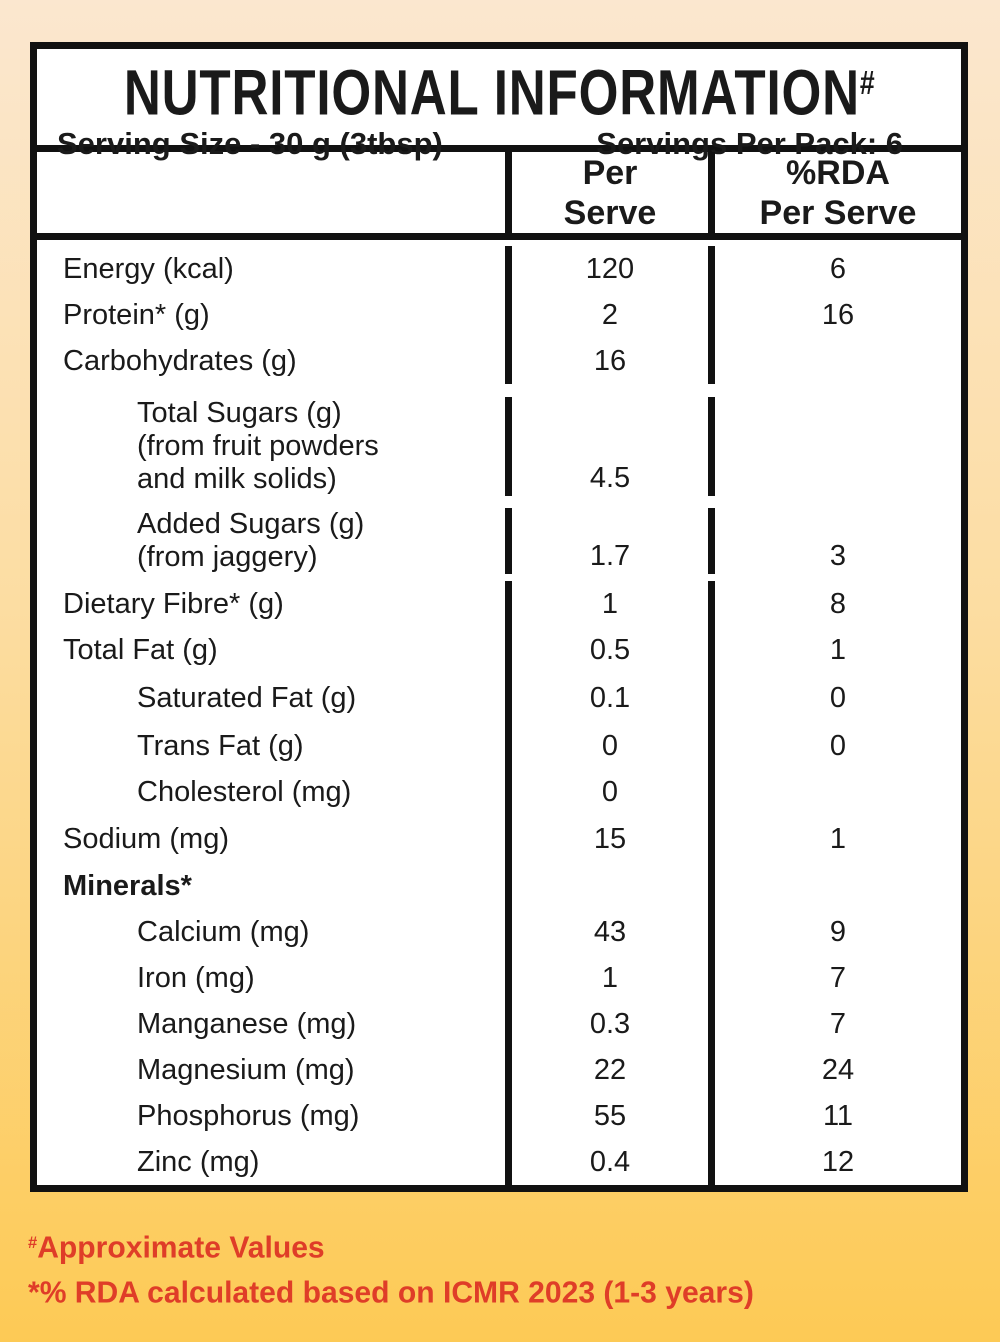 Image resolution: width=1000 pixels, height=1342 pixels. I want to click on rda-value: 11, so click(834, 1116).